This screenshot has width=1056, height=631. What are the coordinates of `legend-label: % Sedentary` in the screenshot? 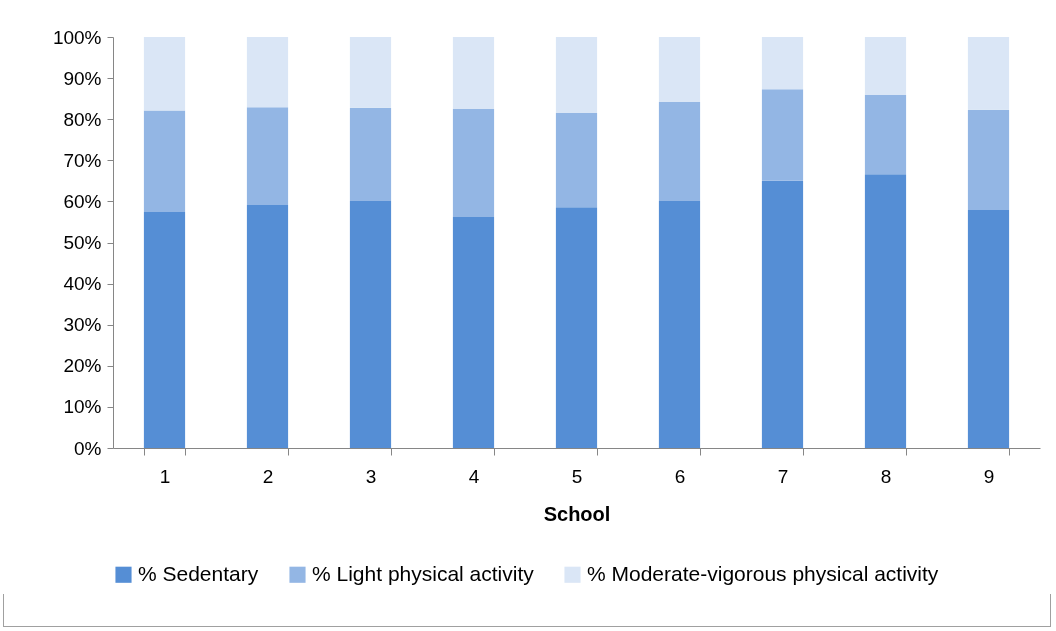 It's located at (198, 573).